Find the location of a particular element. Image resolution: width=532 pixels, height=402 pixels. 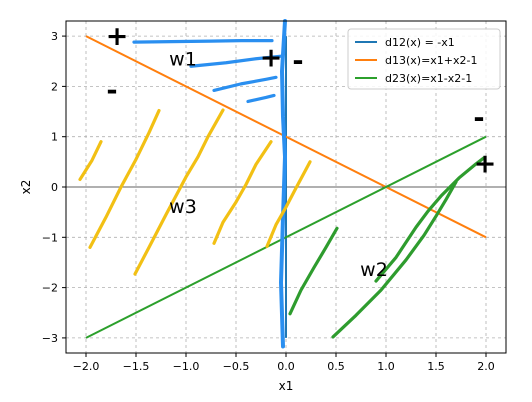

legend-label-2: d13(x)=x1+x2-1 is located at coordinates (431, 60).